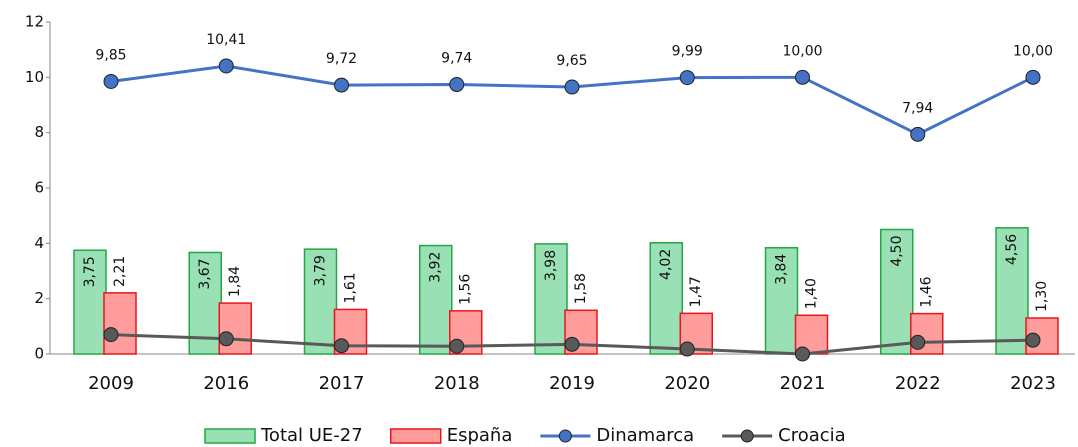  I want to click on data-label: 3,98, so click(551, 265).